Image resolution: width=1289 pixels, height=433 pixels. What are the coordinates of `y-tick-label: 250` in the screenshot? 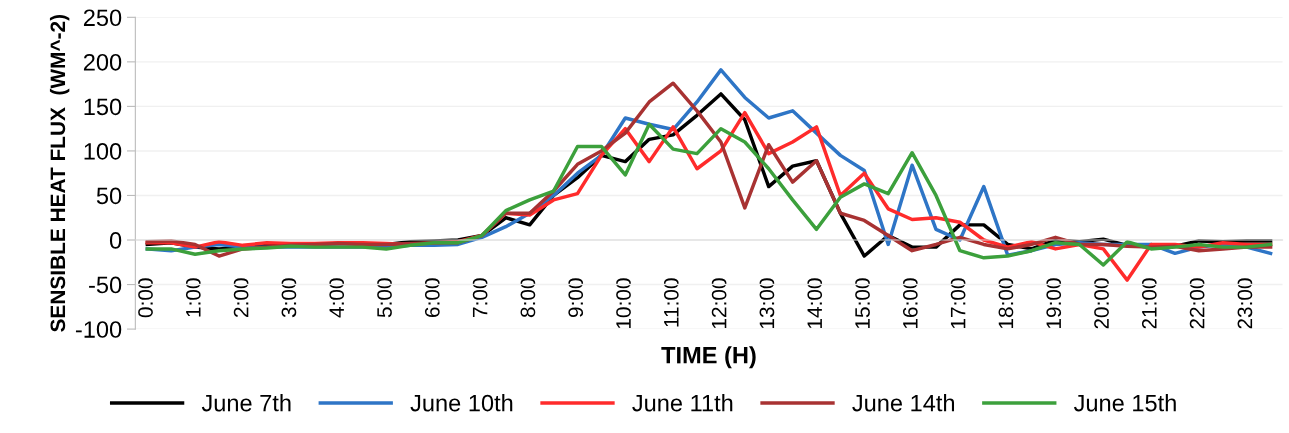 It's located at (102, 18).